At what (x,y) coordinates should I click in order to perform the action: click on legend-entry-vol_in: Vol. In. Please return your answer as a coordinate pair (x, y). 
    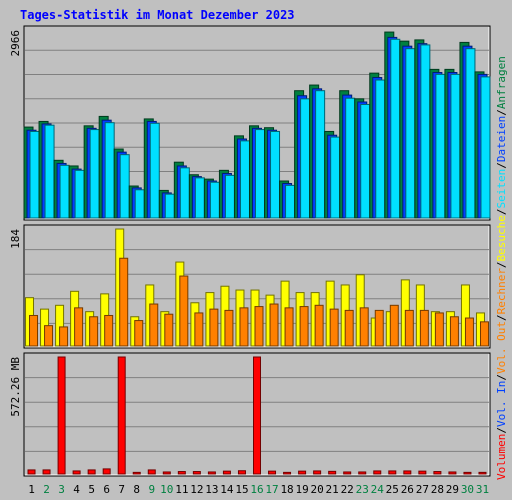
    Looking at the image, I should click on (501, 404).